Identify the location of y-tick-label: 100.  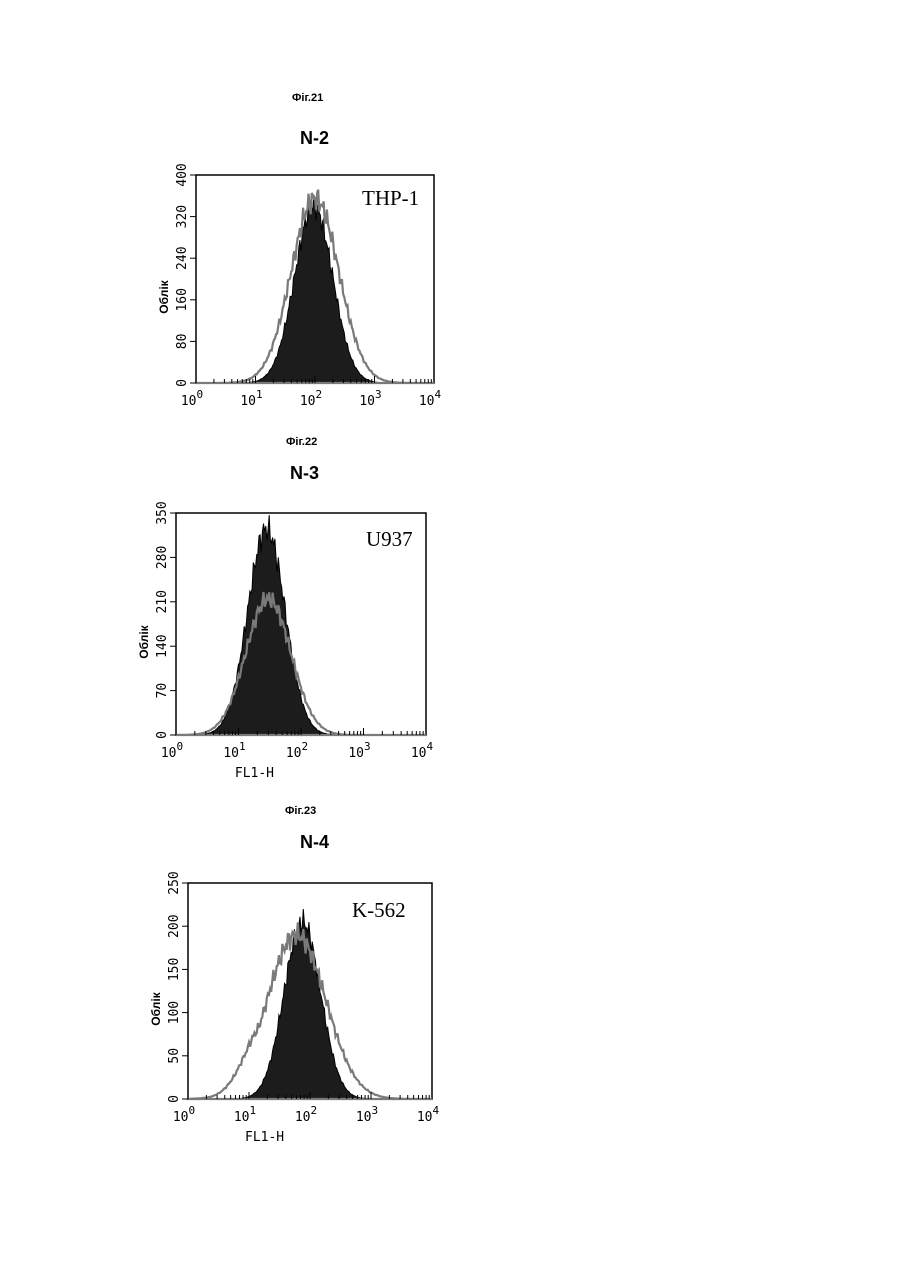
(174, 1012).